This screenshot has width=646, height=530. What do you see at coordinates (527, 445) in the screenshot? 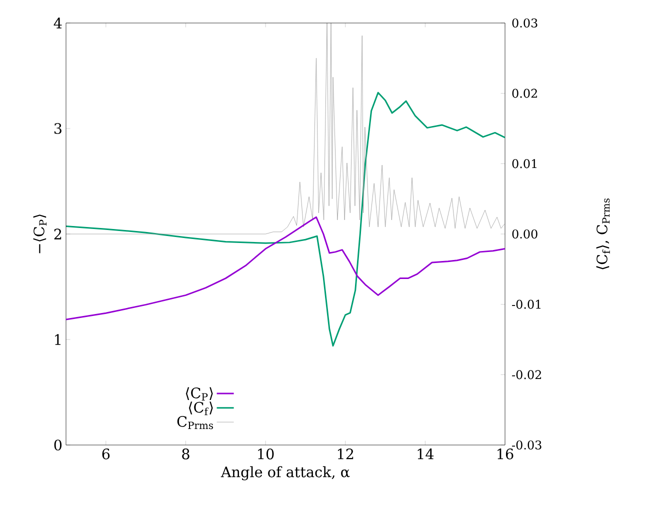
I see `y2-tick-label: -0.03` at bounding box center [527, 445].